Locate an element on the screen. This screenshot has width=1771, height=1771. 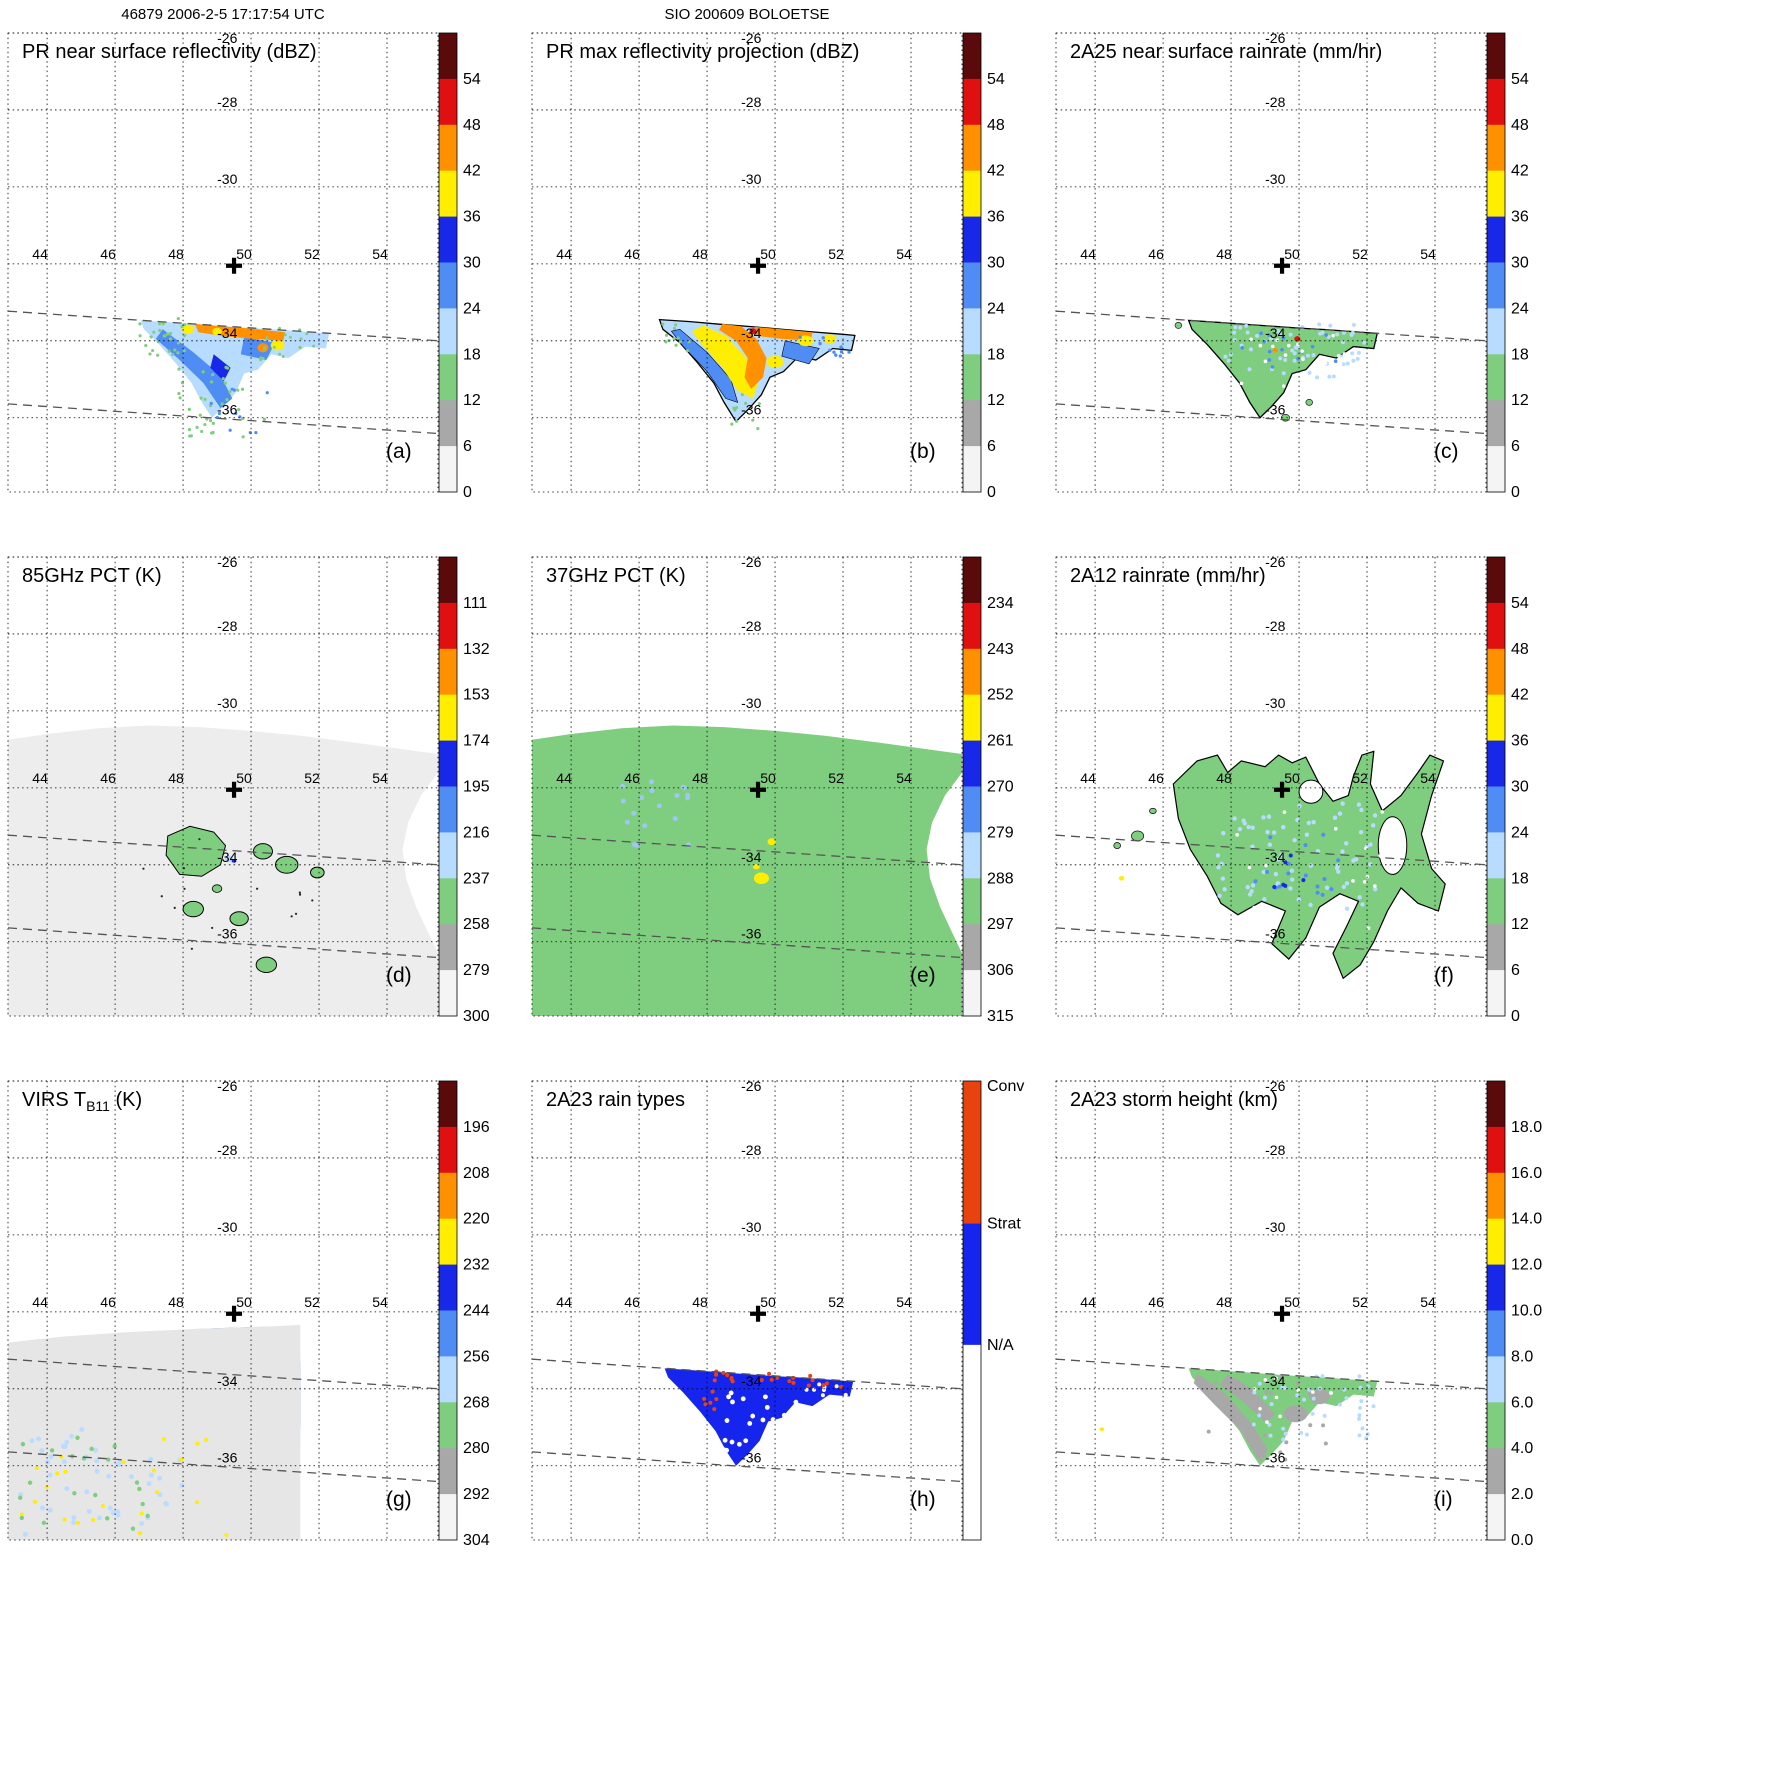
colorbar-label: 48 is located at coordinates (996, 125).